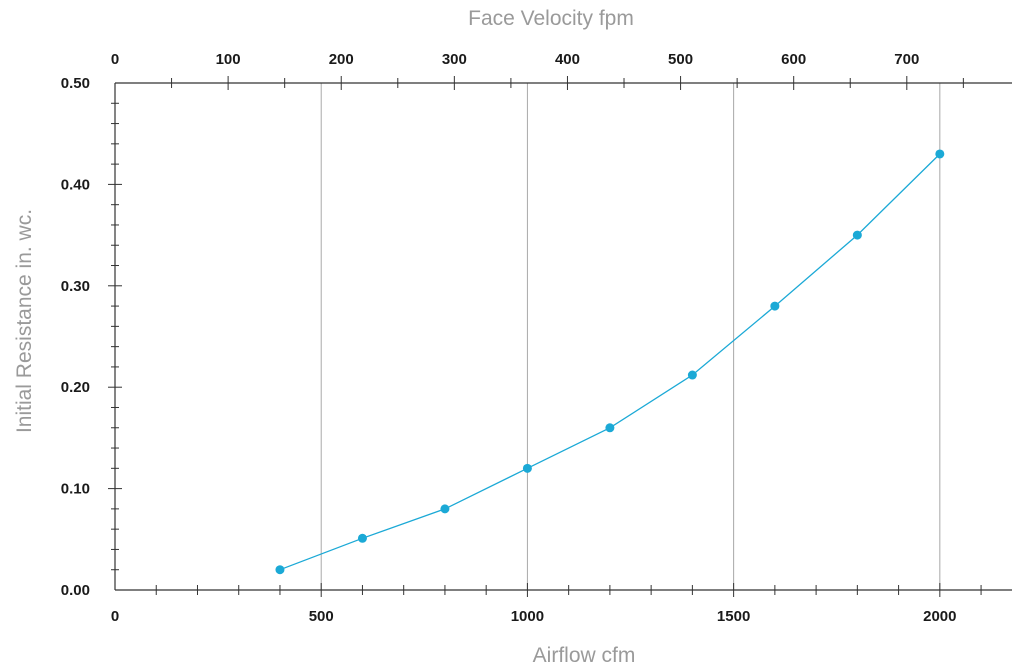 Image resolution: width=1013 pixels, height=668 pixels. What do you see at coordinates (75, 590) in the screenshot?
I see `y-tick-label: 0.00` at bounding box center [75, 590].